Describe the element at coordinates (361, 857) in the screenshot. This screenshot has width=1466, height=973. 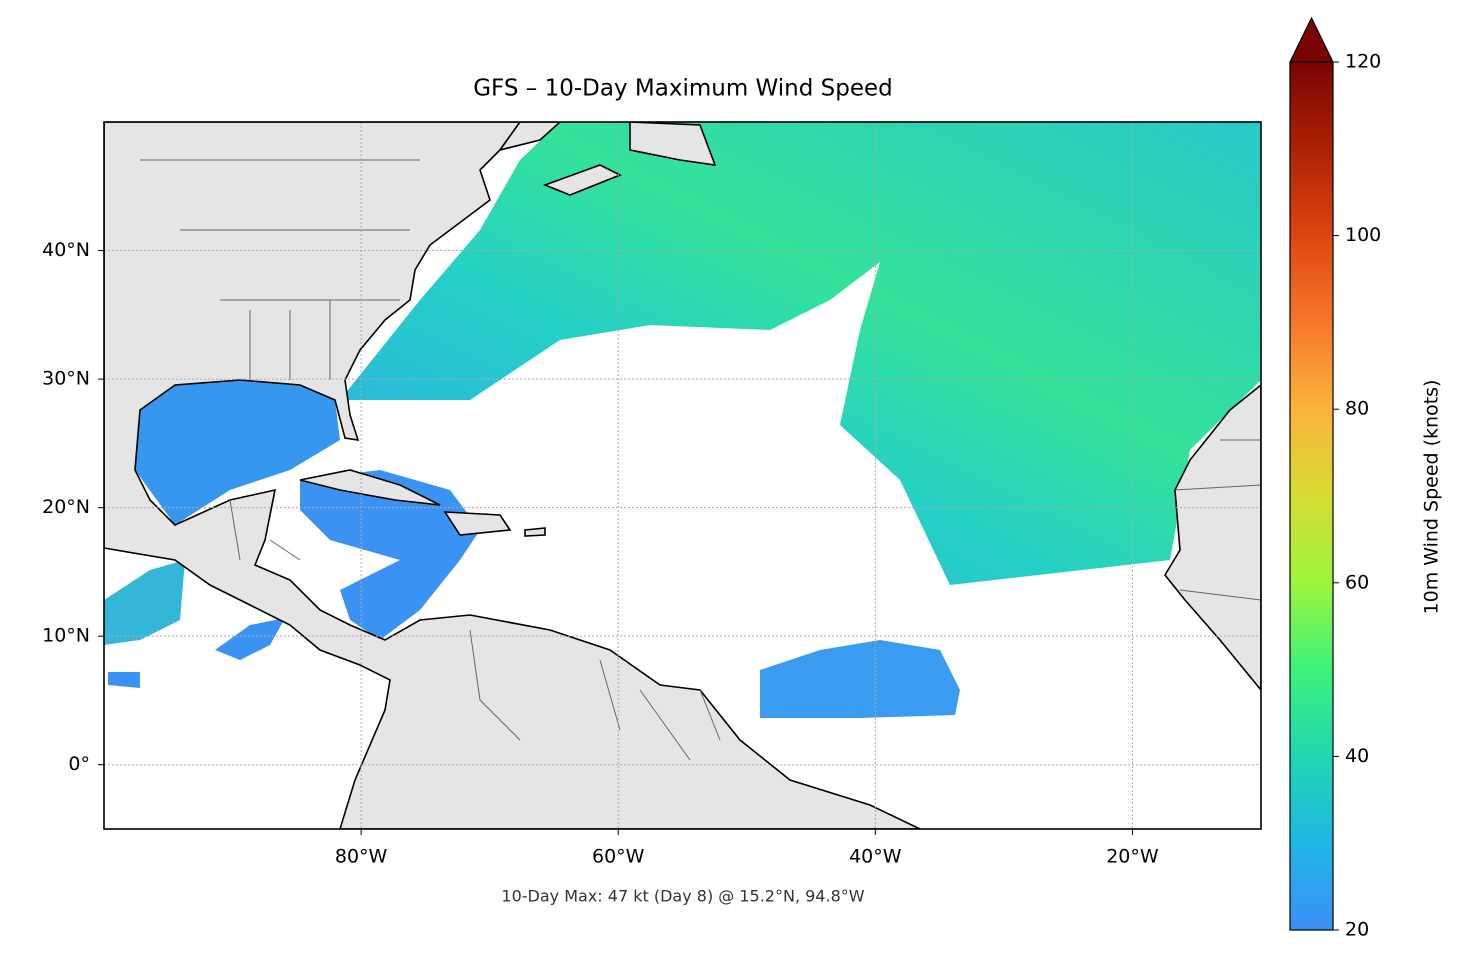
I see `x-tick-label: 80°W` at that location.